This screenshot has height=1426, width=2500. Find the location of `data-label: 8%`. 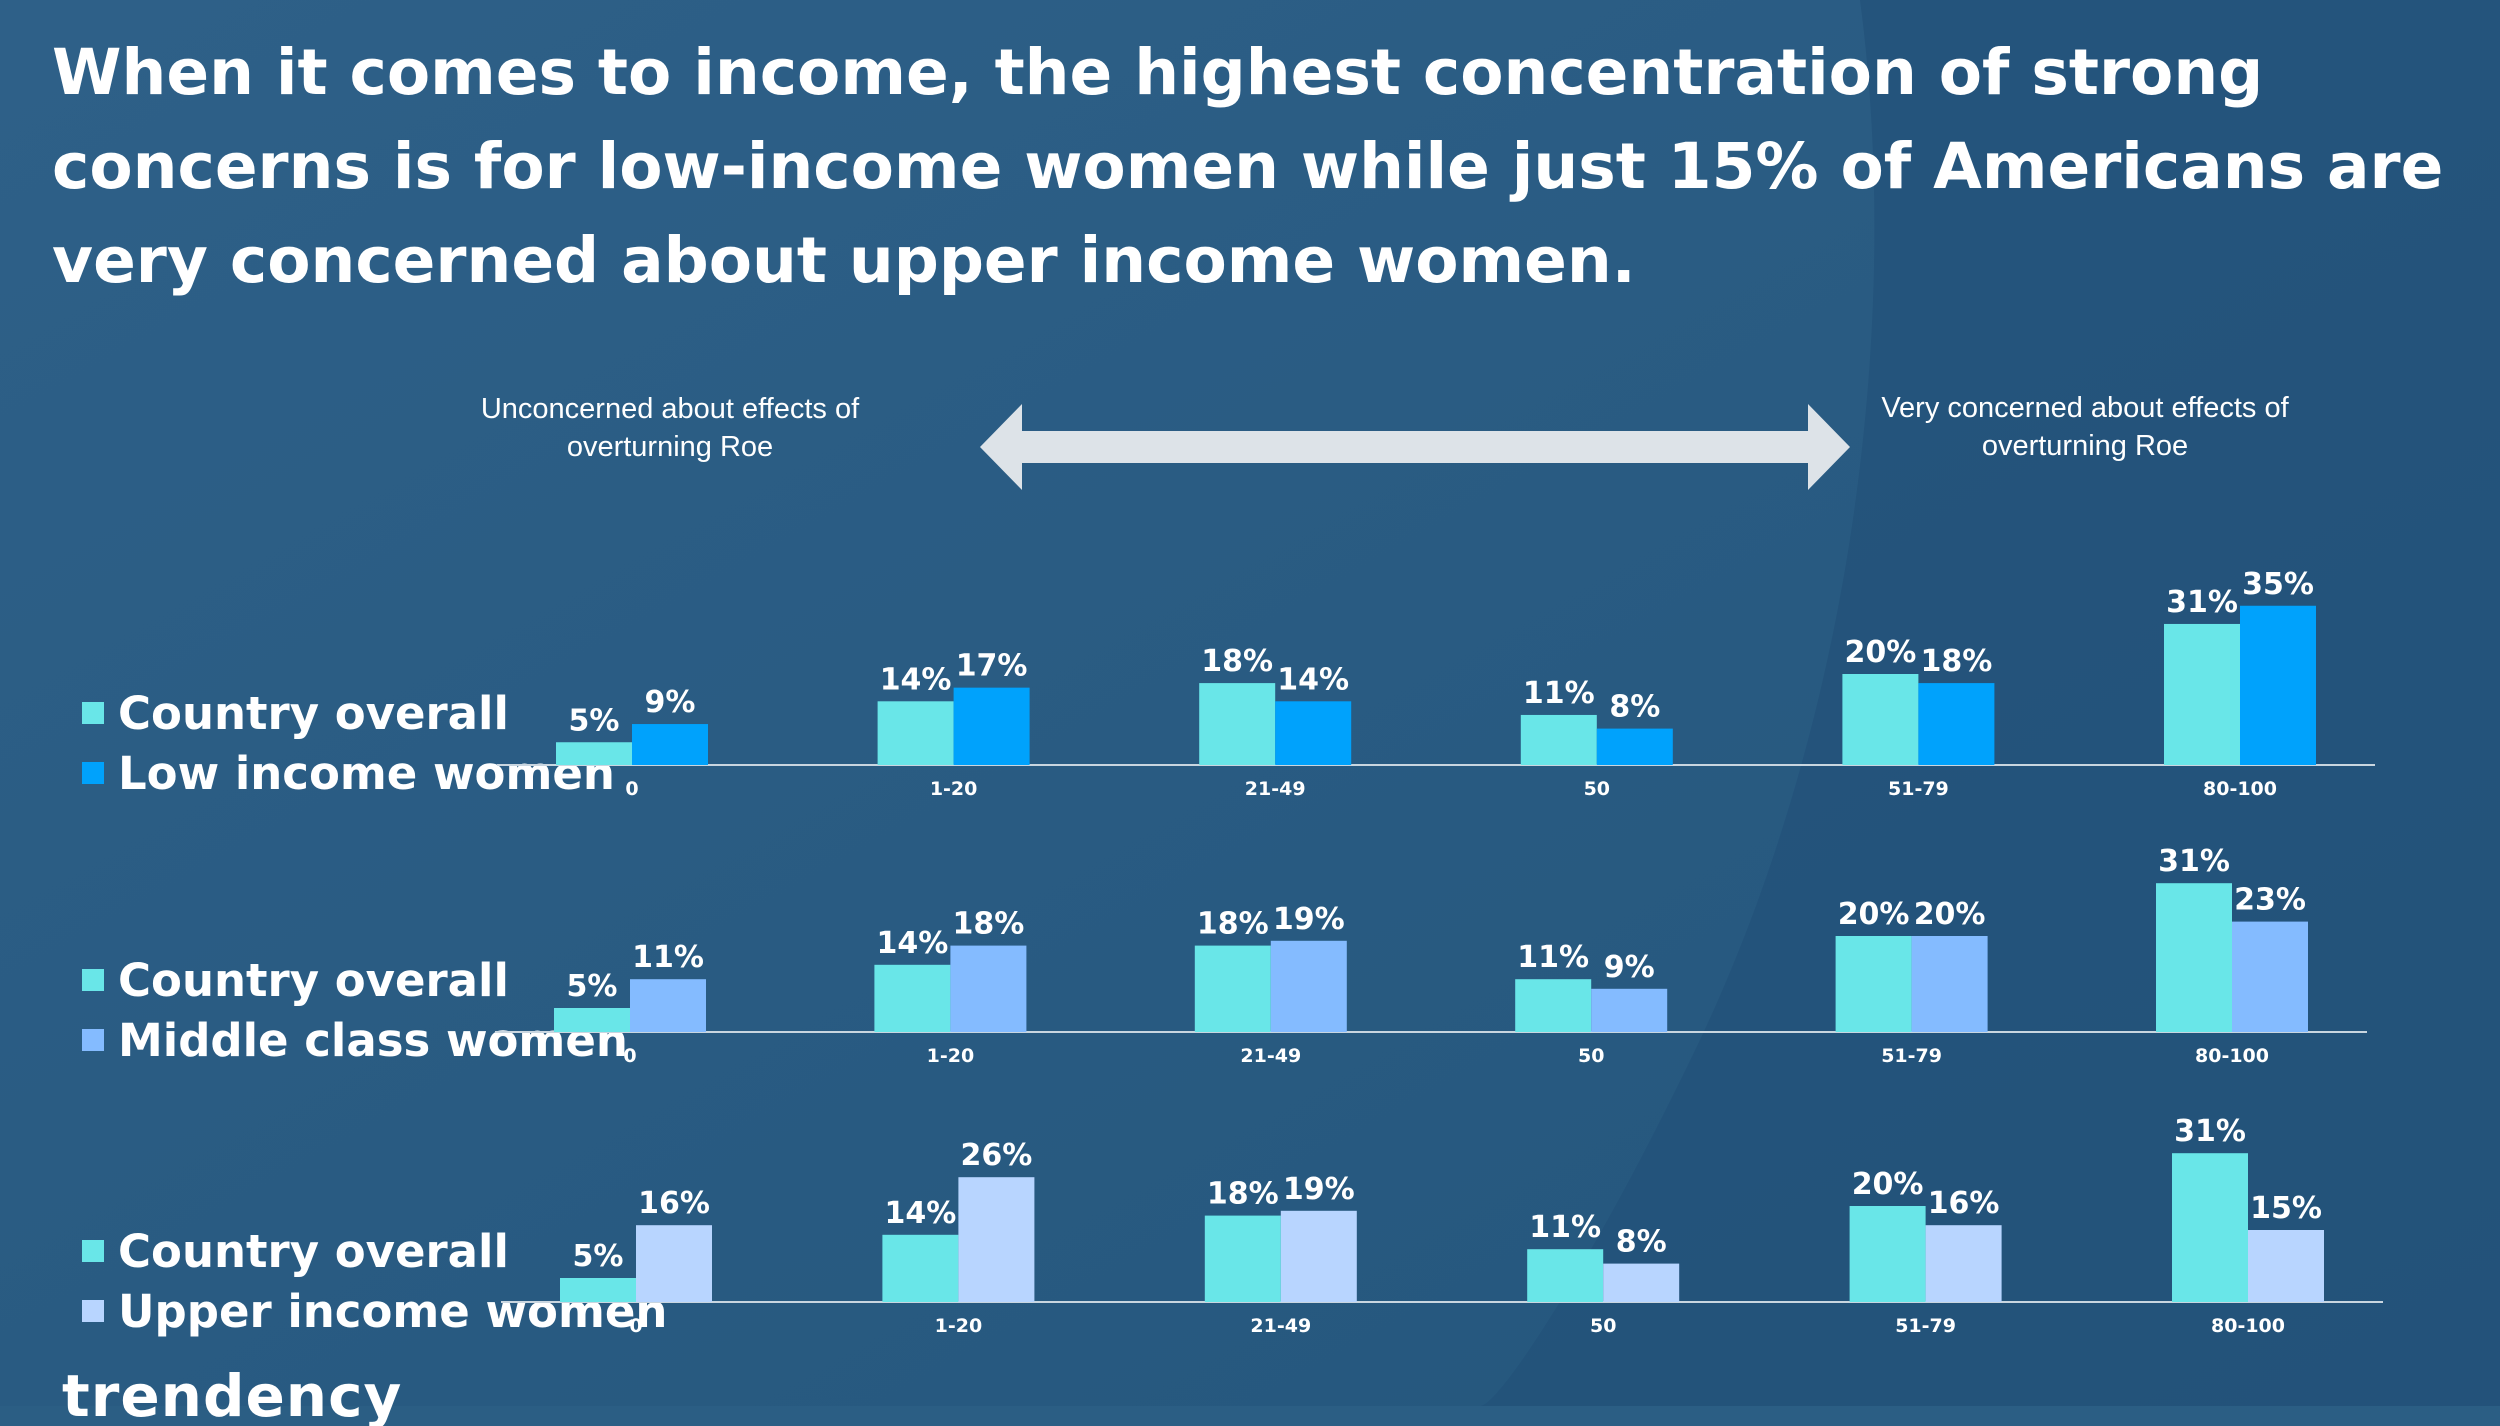

data-label: 8% is located at coordinates (1634, 707).